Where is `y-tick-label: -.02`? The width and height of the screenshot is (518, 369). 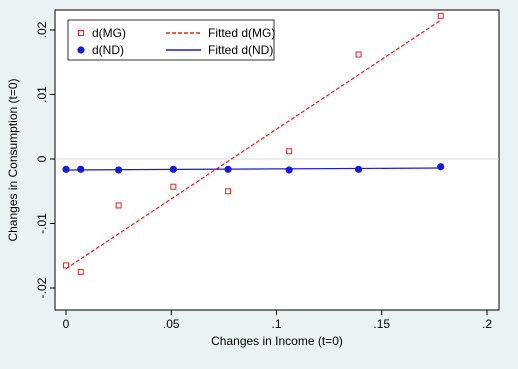
y-tick-label: -.02 is located at coordinates (42, 287).